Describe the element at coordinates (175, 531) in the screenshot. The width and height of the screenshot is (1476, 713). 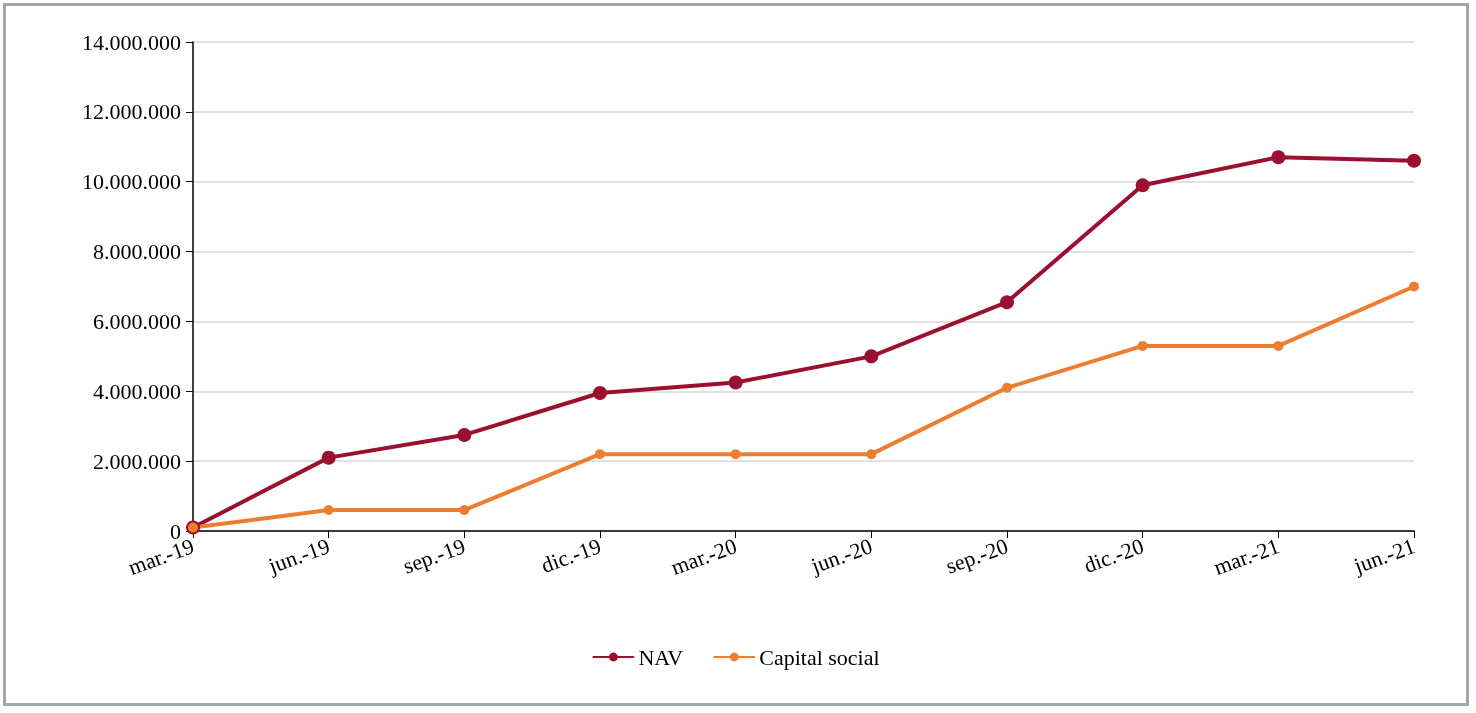
I see `y-tick-label: 0` at that location.